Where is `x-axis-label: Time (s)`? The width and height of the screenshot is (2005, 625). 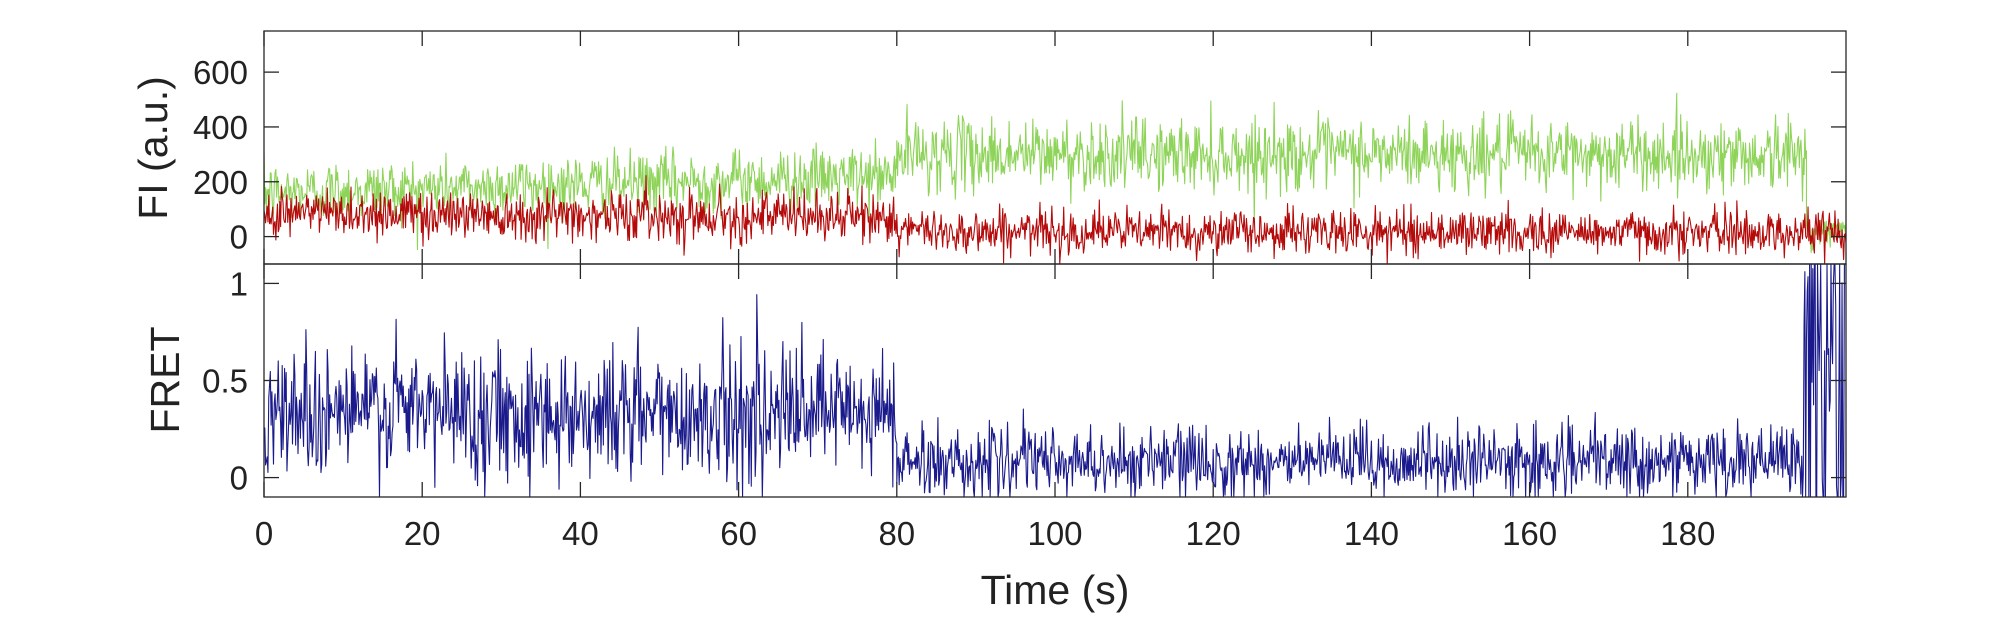
x-axis-label: Time (s) is located at coordinates (1055, 590).